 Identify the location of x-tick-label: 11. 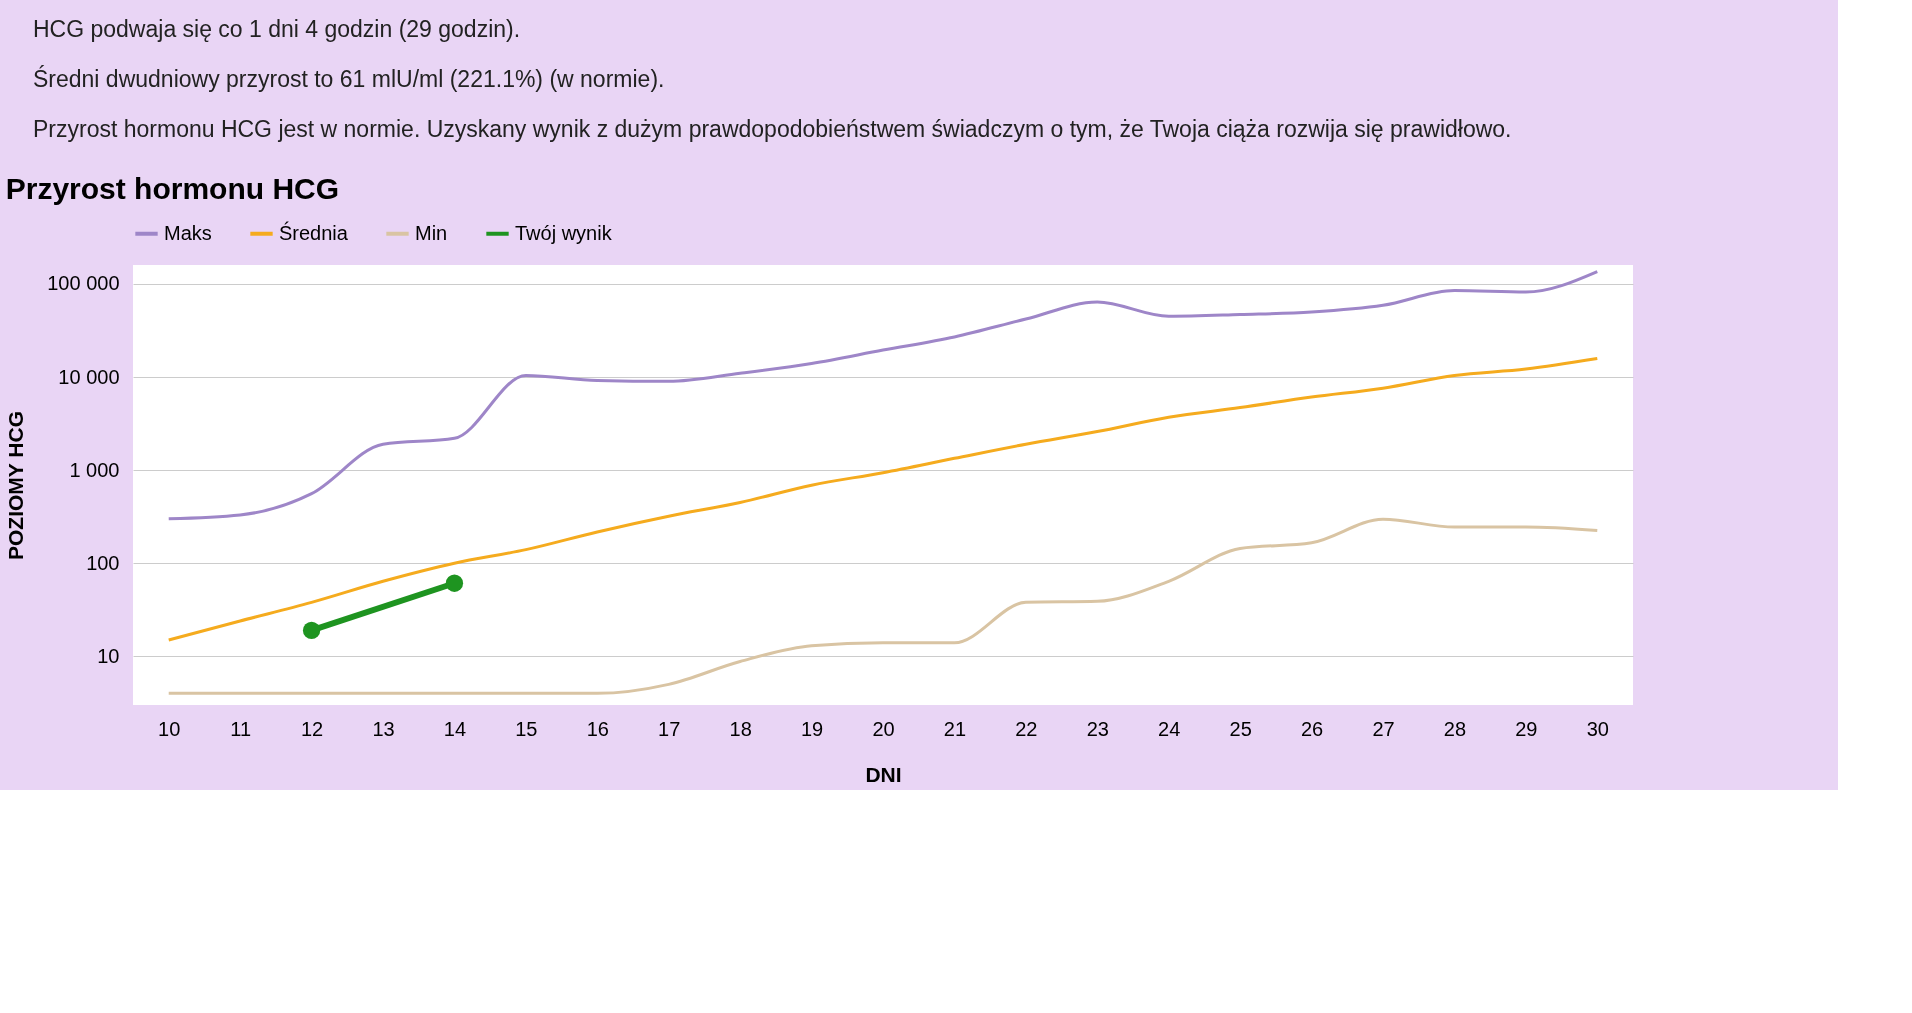
(241, 728).